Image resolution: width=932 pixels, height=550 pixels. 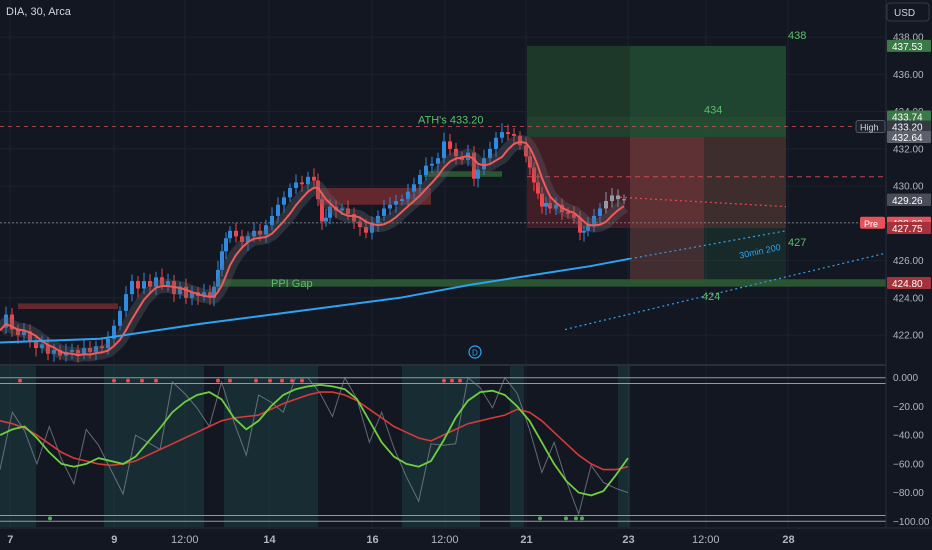 What do you see at coordinates (908, 12) in the screenshot?
I see `currency-button` at bounding box center [908, 12].